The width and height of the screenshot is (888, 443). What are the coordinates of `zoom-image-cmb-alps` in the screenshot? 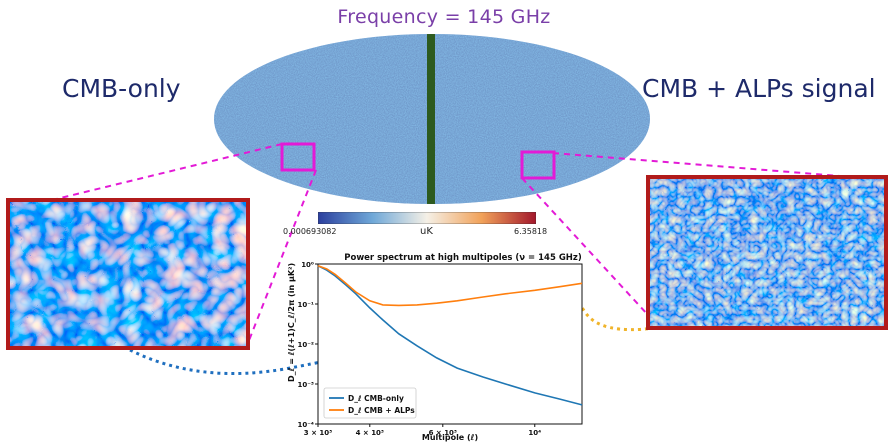 It's located at (767, 252).